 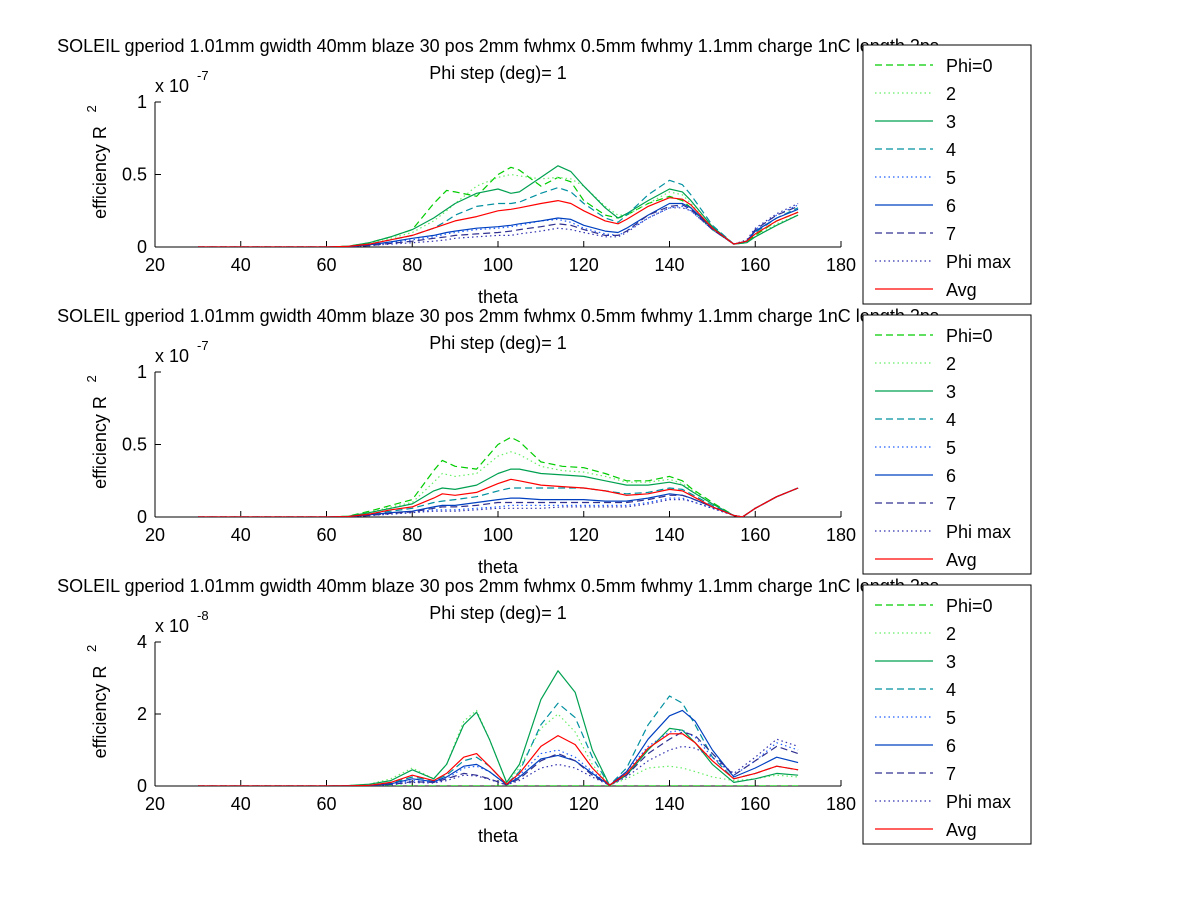 What do you see at coordinates (951, 746) in the screenshot?
I see `legend-entry: 6` at bounding box center [951, 746].